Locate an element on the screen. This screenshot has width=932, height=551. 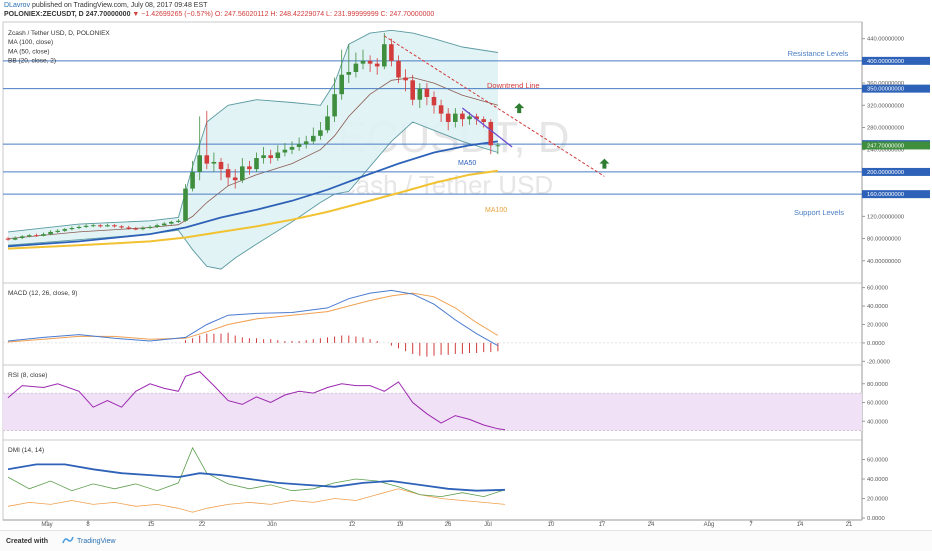
marker-label: 400.00000000 is located at coordinates (885, 62).